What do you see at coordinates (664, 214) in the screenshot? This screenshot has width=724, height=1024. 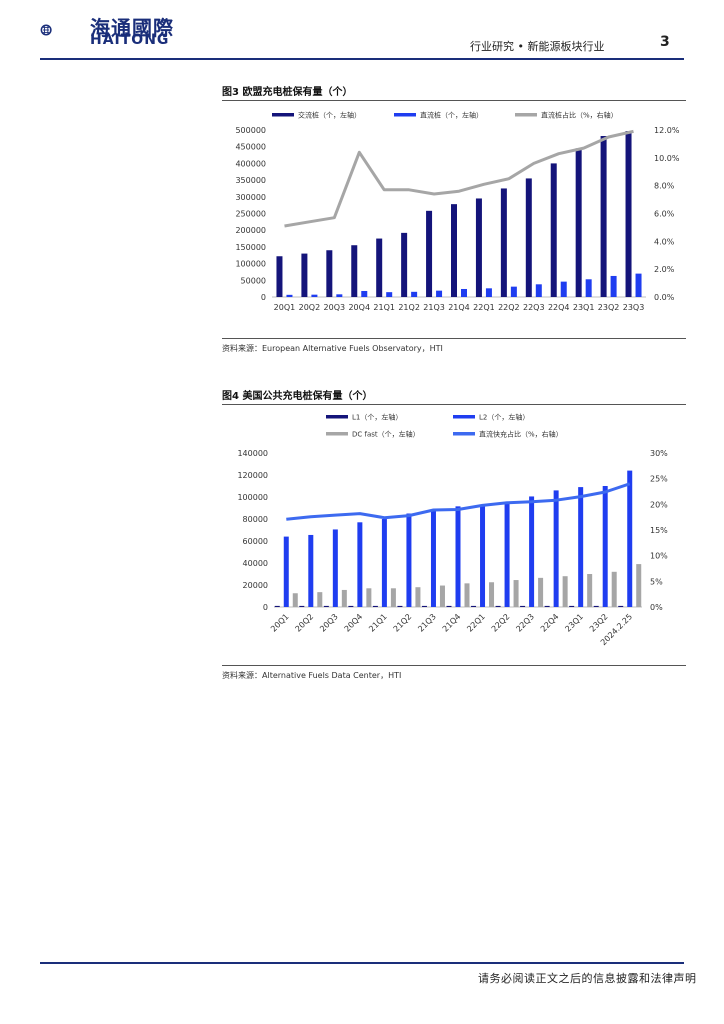 I see `y-right-tick-label: 6.0%` at bounding box center [664, 214].